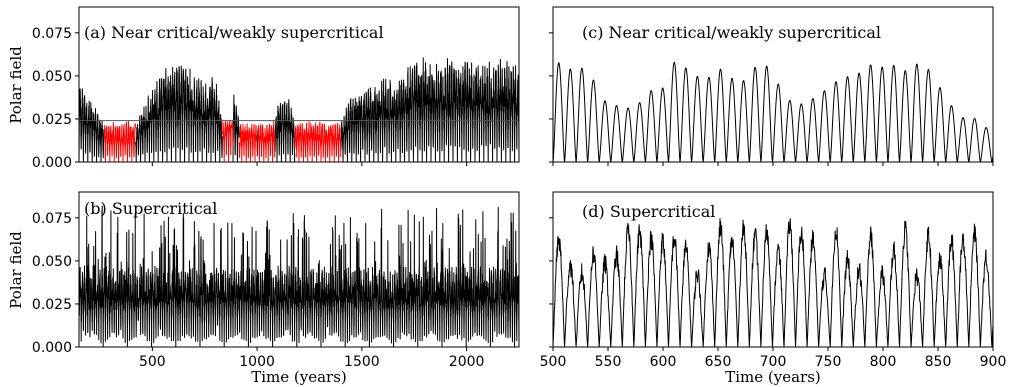 Image resolution: width=1016 pixels, height=387 pixels. Describe the element at coordinates (52, 305) in the screenshot. I see `panel-b-ytick-label: 0.025` at that location.